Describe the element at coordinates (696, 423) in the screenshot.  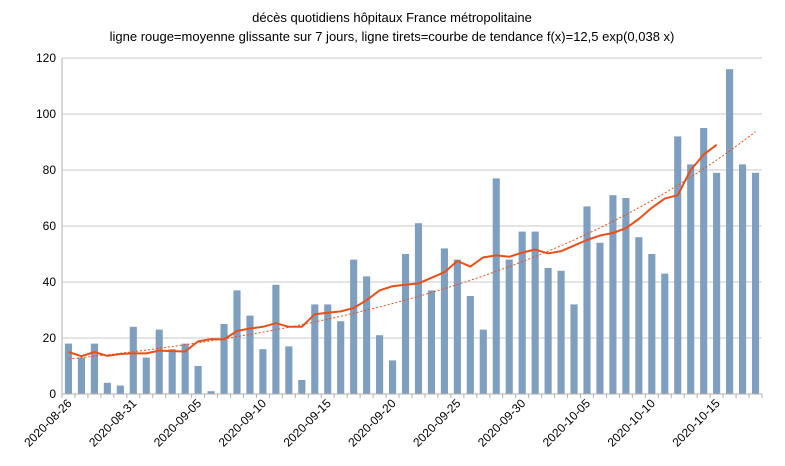
I see `x-tick-label: 2020-10-15` at that location.